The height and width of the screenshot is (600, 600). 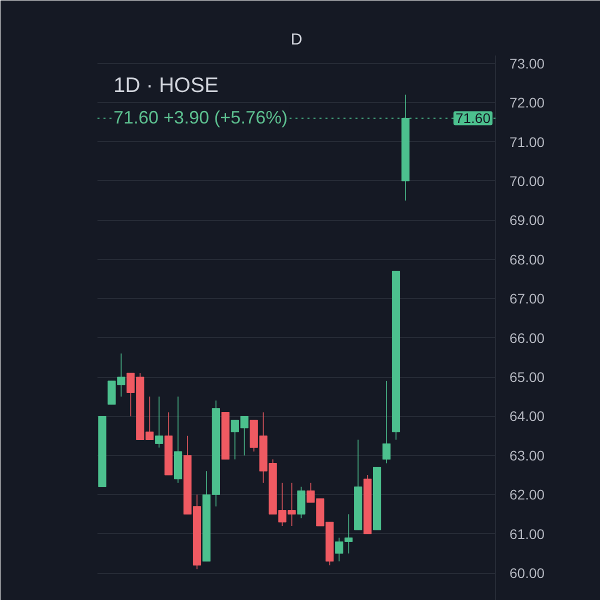 What do you see at coordinates (527, 338) in the screenshot?
I see `y-tick-label: 66.00` at bounding box center [527, 338].